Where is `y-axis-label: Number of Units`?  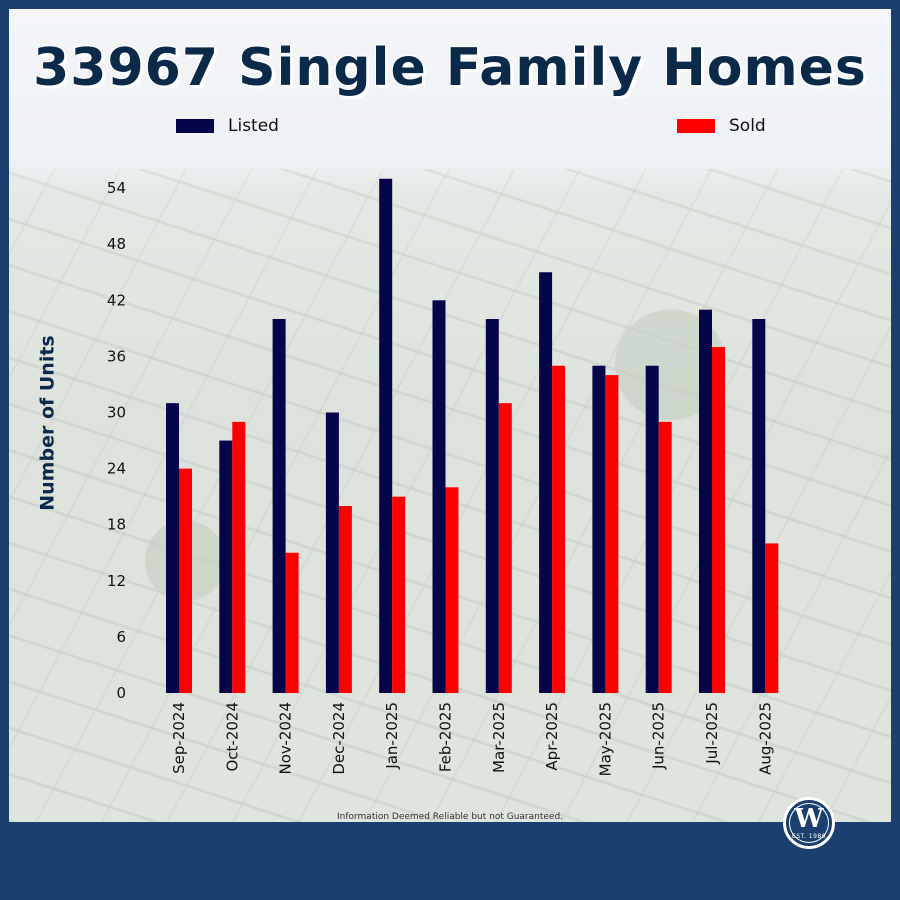 y-axis-label: Number of Units is located at coordinates (48, 423).